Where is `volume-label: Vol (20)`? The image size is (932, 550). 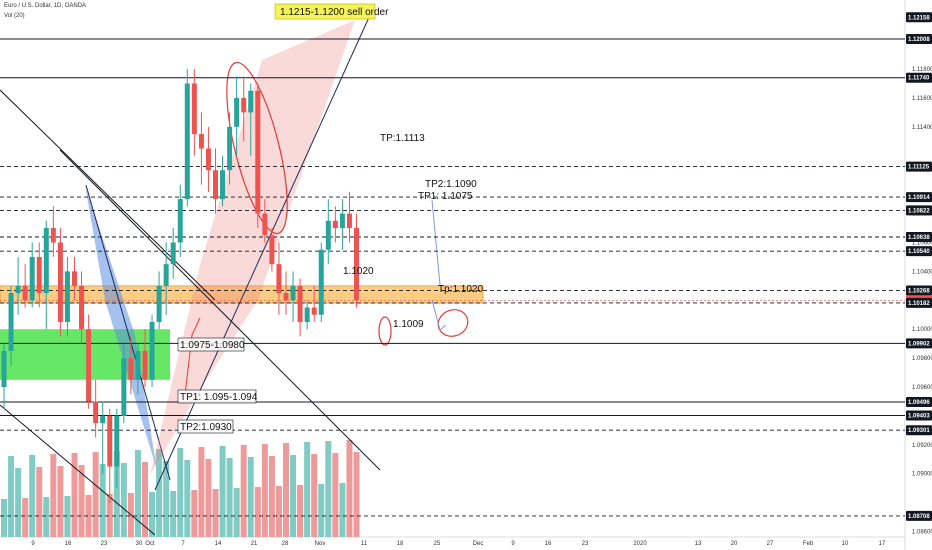 volume-label: Vol (20) is located at coordinates (14, 16).